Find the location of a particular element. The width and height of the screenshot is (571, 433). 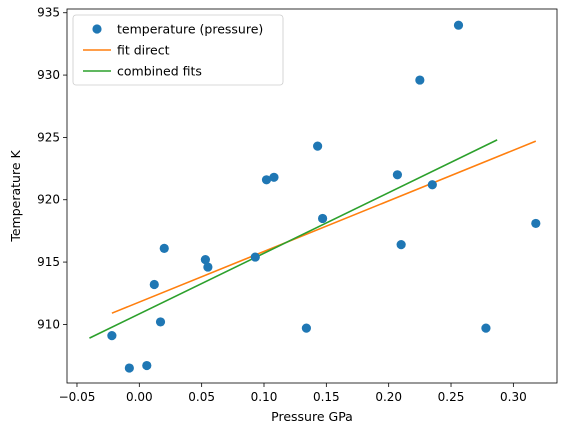

y-tick-label: 920 is located at coordinates (48, 200).